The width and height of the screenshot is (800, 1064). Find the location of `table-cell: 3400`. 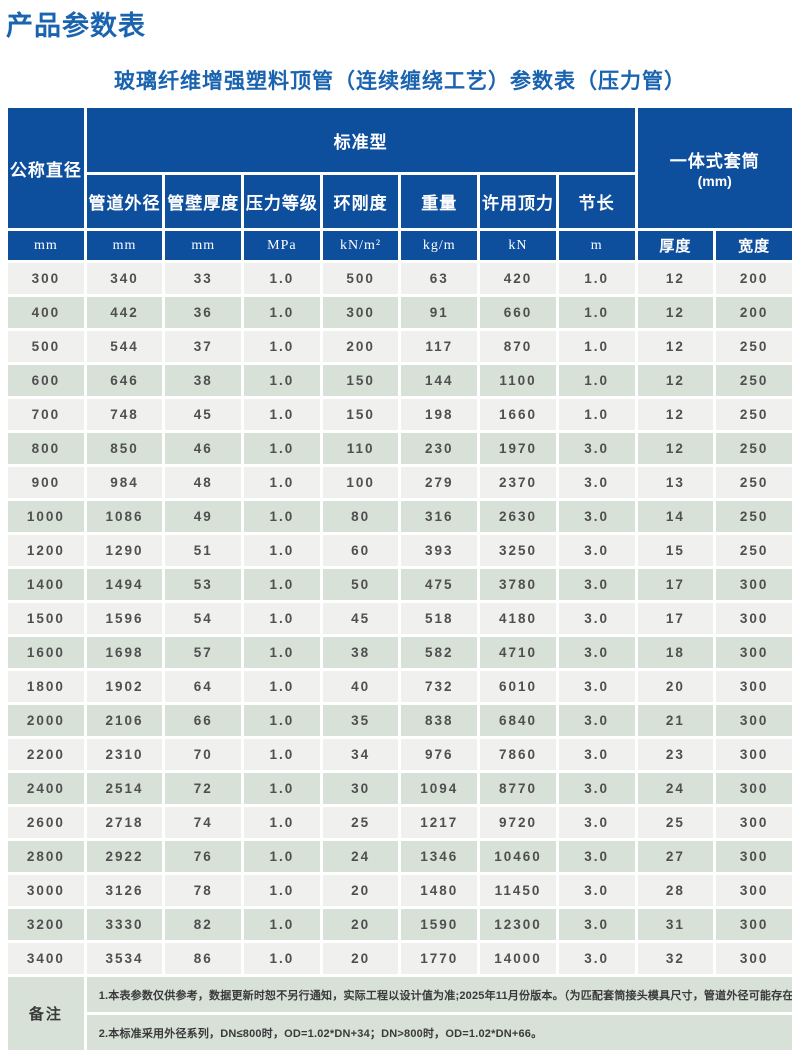

table-cell: 3400 is located at coordinates (46, 958).